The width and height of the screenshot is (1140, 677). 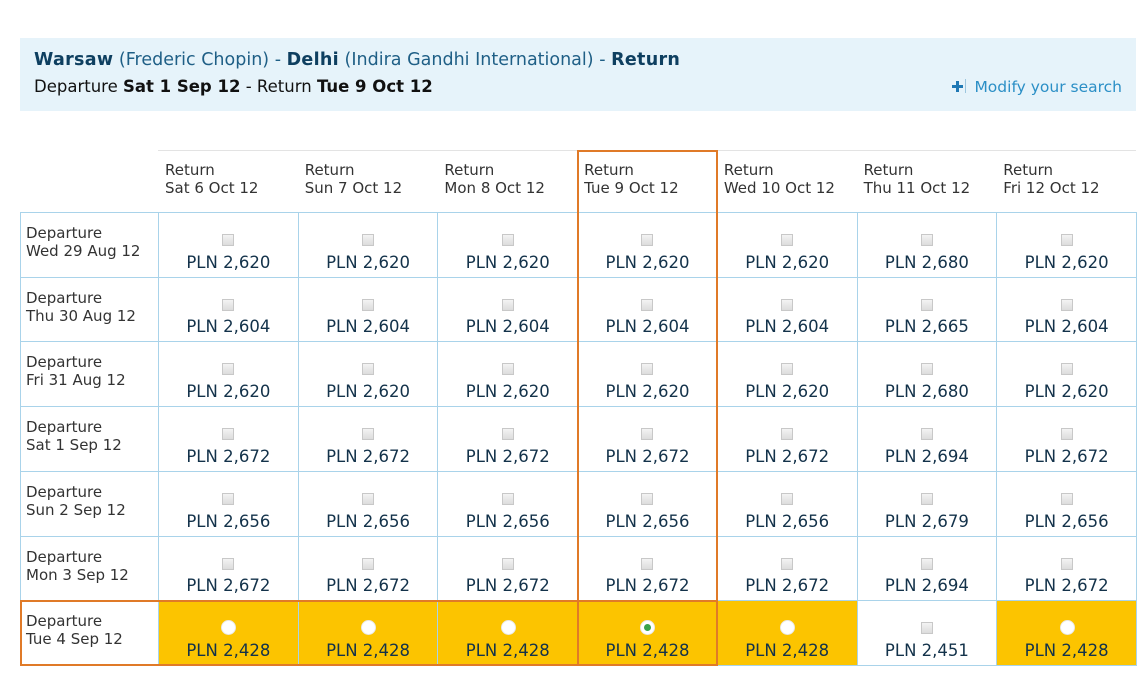 I want to click on fare-cell: PLN 2,451, so click(x=927, y=633).